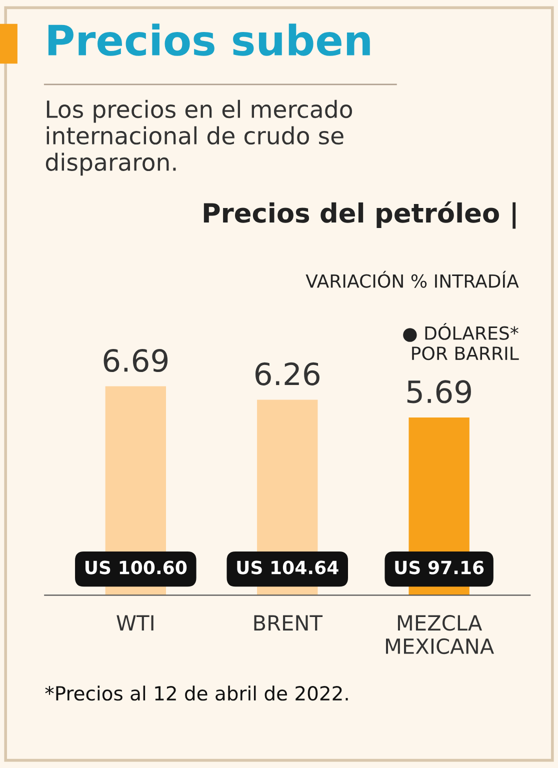  Describe the element at coordinates (439, 567) in the screenshot. I see `annotation: US 97.16` at that location.